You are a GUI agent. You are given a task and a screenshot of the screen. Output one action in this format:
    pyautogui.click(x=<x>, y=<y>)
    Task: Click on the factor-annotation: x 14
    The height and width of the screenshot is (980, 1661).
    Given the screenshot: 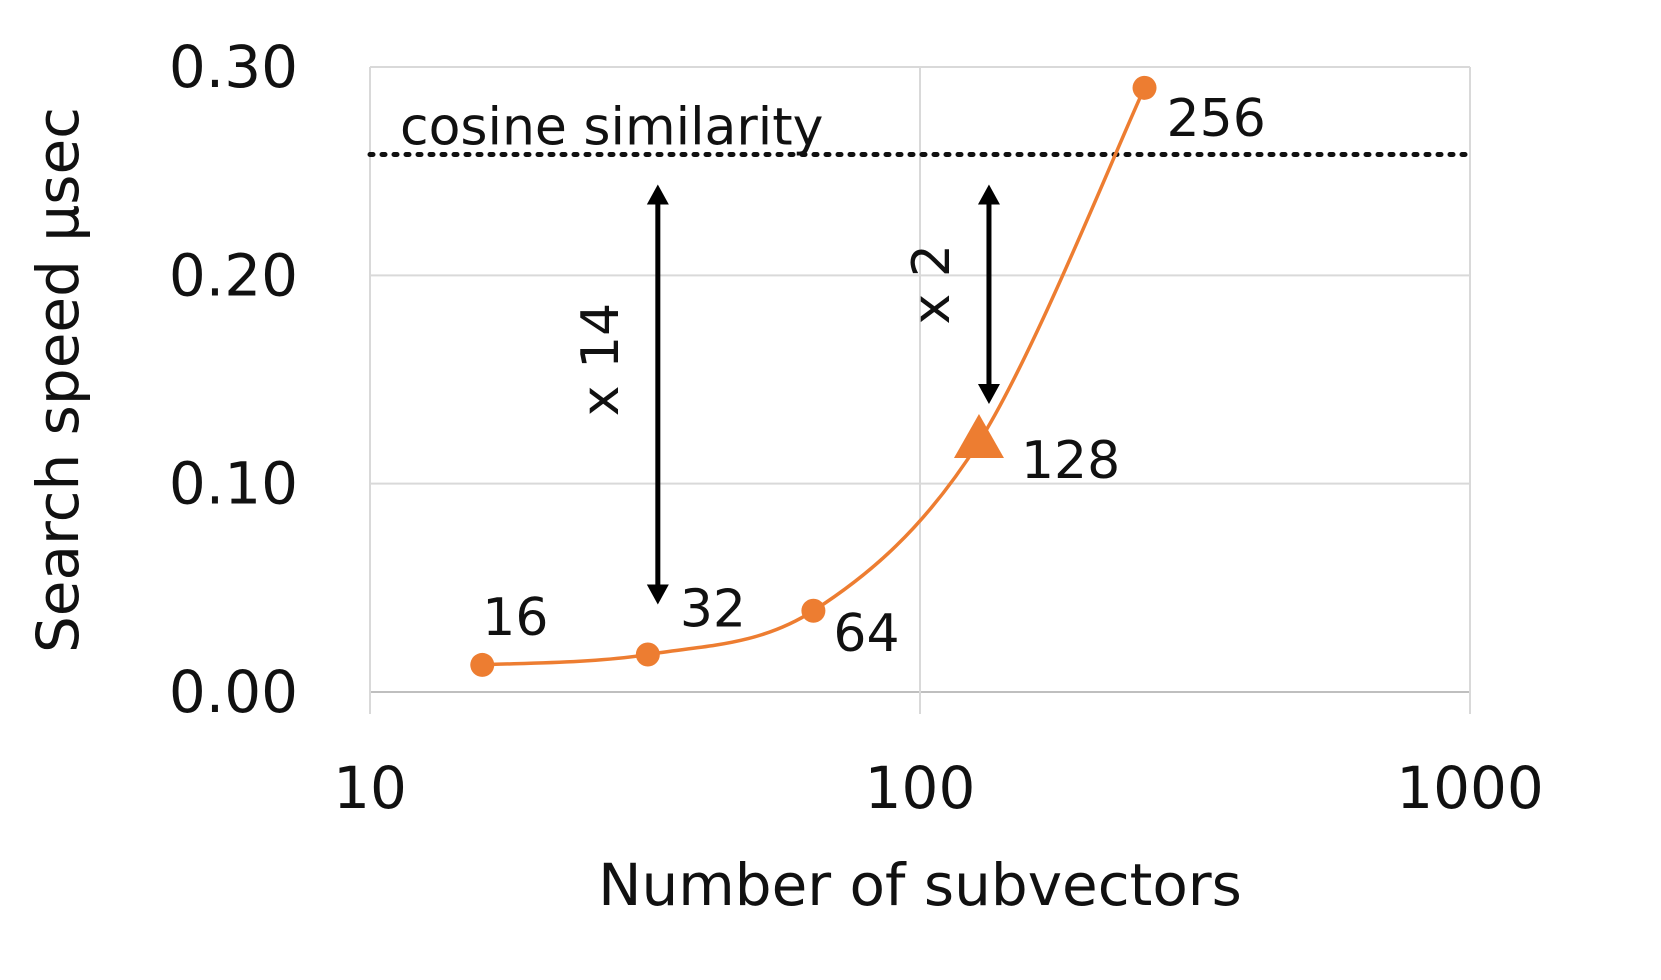 What is the action you would take?
    pyautogui.click(x=620, y=394)
    